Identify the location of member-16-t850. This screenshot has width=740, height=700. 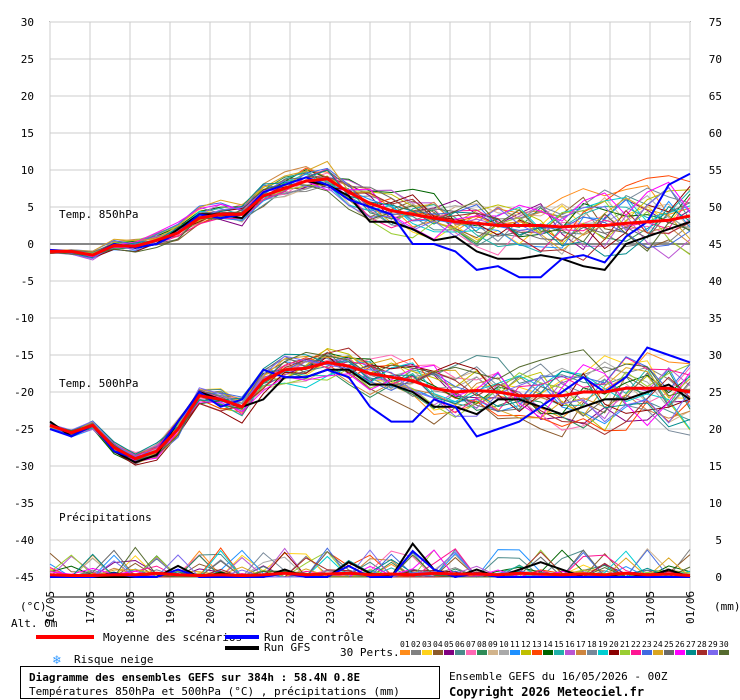
(370, 218).